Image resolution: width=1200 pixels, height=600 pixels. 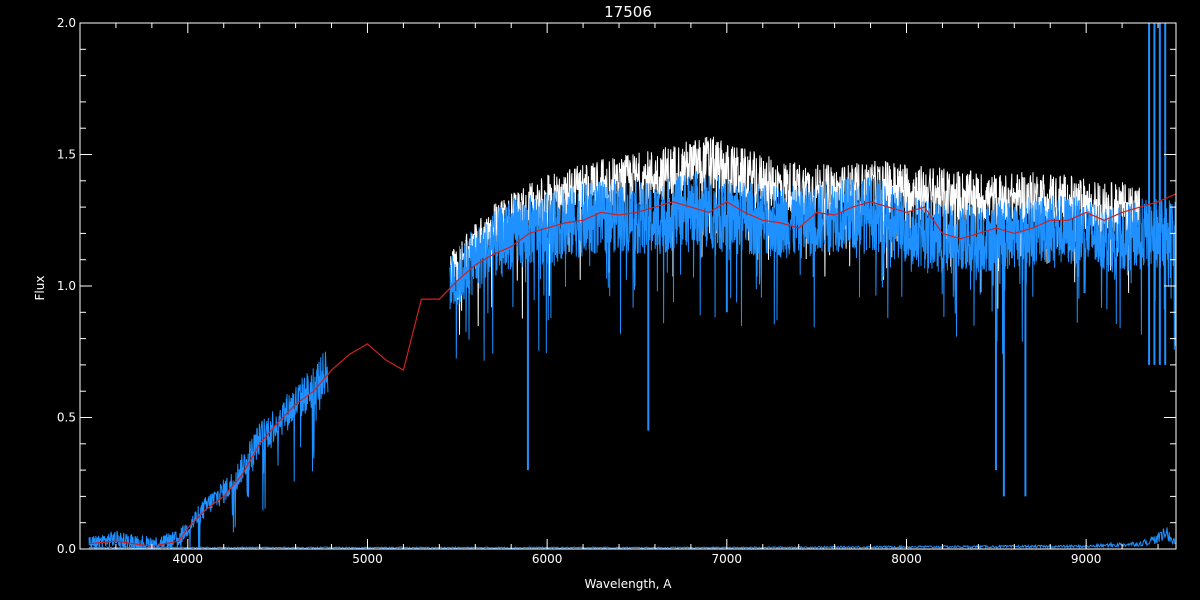 What do you see at coordinates (632, 538) in the screenshot?
I see `error-spectrum-line` at bounding box center [632, 538].